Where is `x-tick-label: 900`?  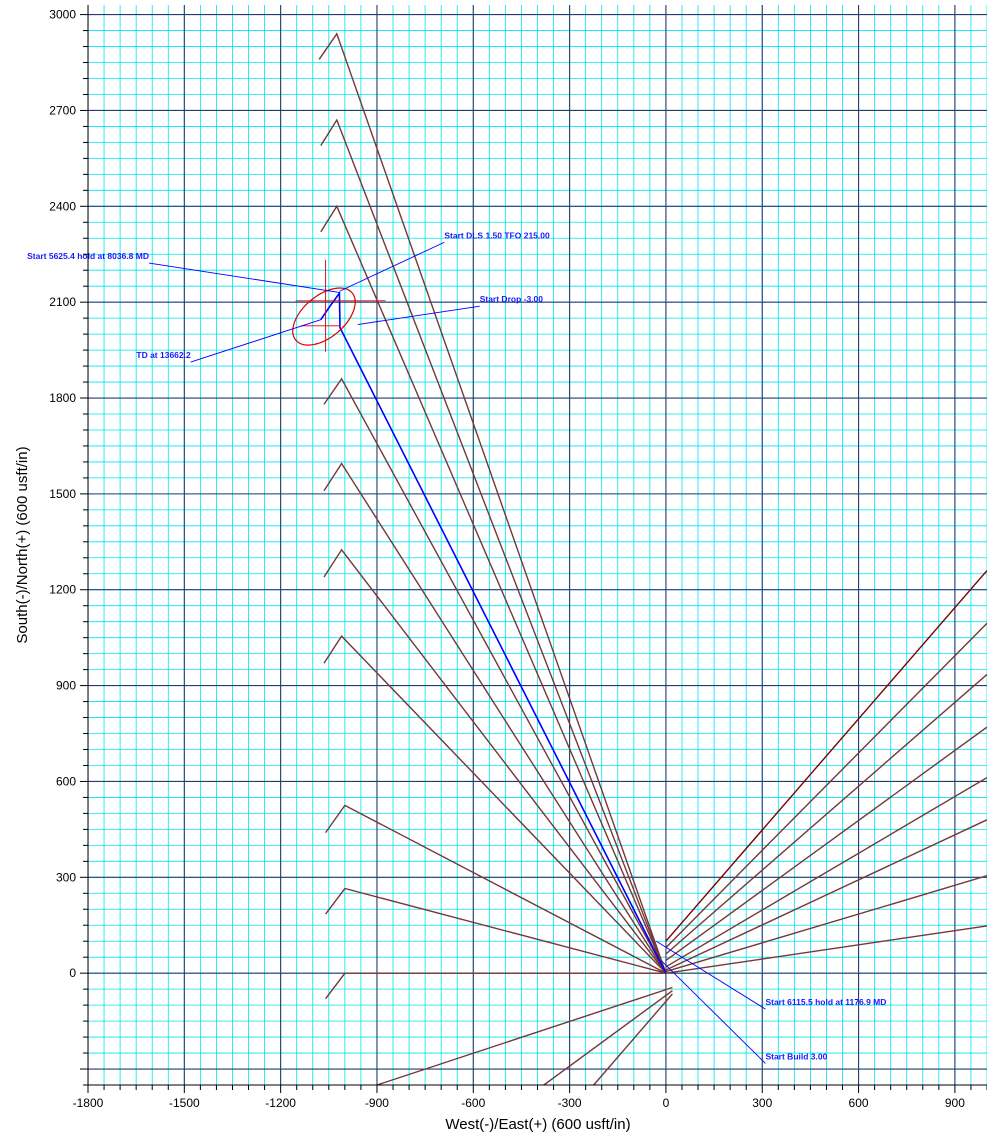
x-tick-label: 900 is located at coordinates (955, 1103).